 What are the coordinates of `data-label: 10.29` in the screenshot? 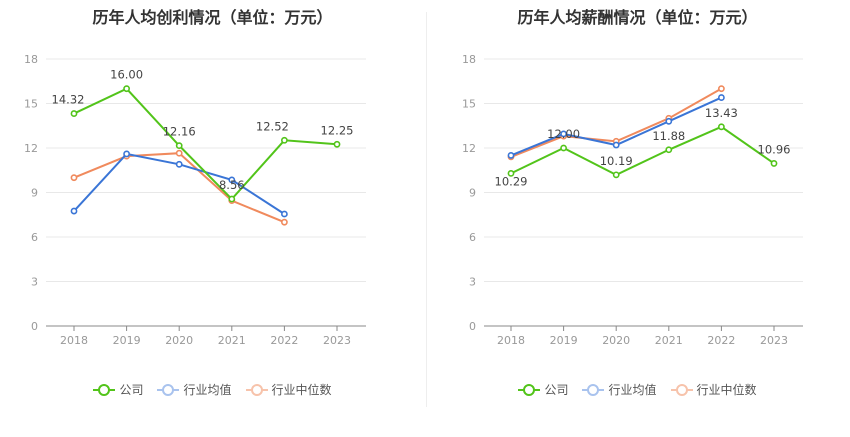 It's located at (511, 181).